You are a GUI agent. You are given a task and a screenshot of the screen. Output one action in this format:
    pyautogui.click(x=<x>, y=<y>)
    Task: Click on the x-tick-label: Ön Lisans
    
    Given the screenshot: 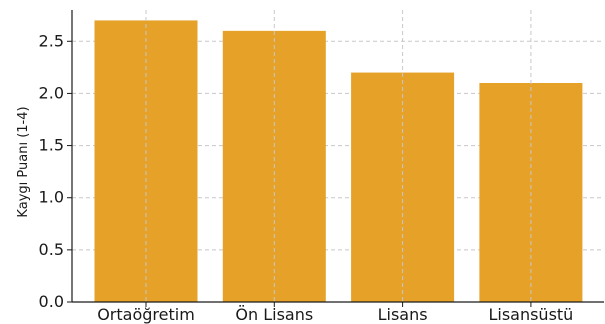 What is the action you would take?
    pyautogui.click(x=274, y=314)
    